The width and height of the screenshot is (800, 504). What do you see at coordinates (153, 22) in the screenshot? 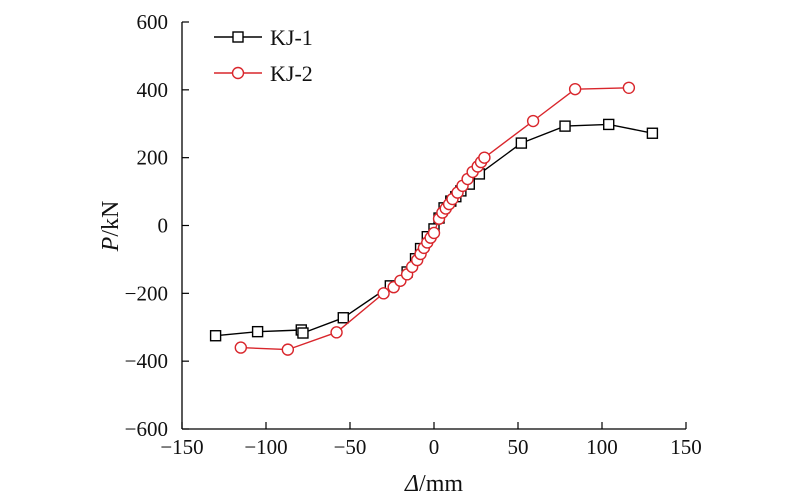
I see `y-tick-label: 600` at bounding box center [153, 22].